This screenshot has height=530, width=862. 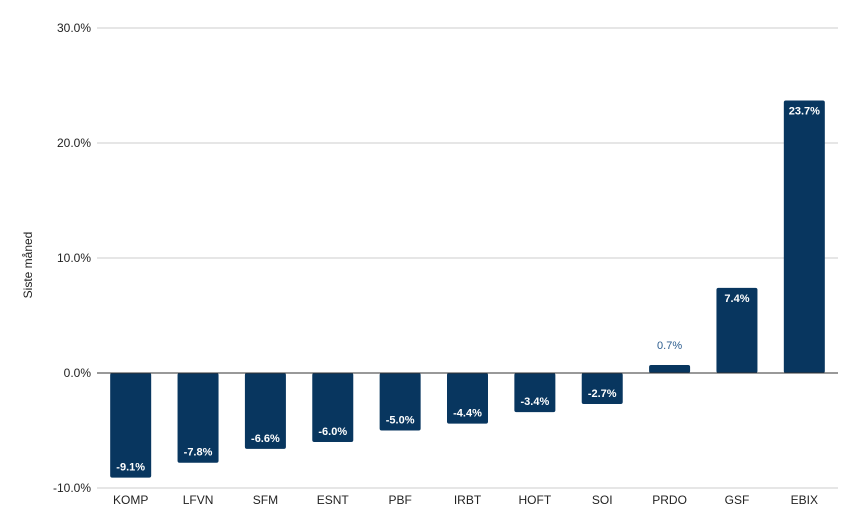 What do you see at coordinates (265, 500) in the screenshot?
I see `x-tick-label: SFM` at bounding box center [265, 500].